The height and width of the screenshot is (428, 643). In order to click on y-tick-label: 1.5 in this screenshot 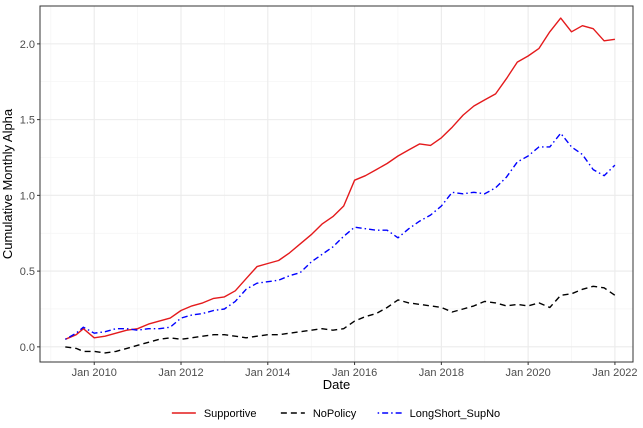, I will do `click(27, 121)`.